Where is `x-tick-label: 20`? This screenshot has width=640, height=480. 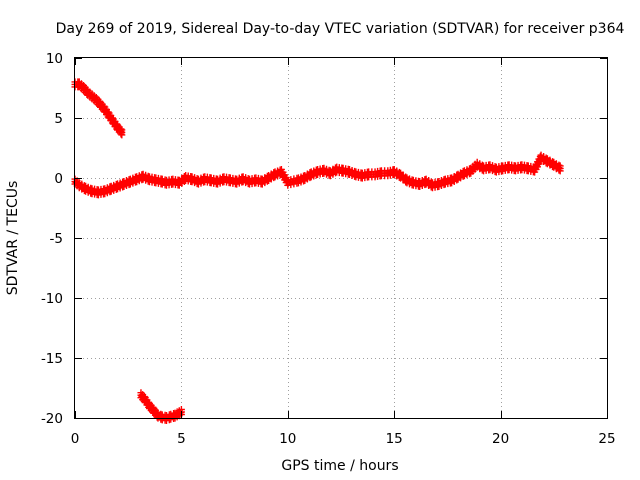
x-tick-label: 20 is located at coordinates (500, 439).